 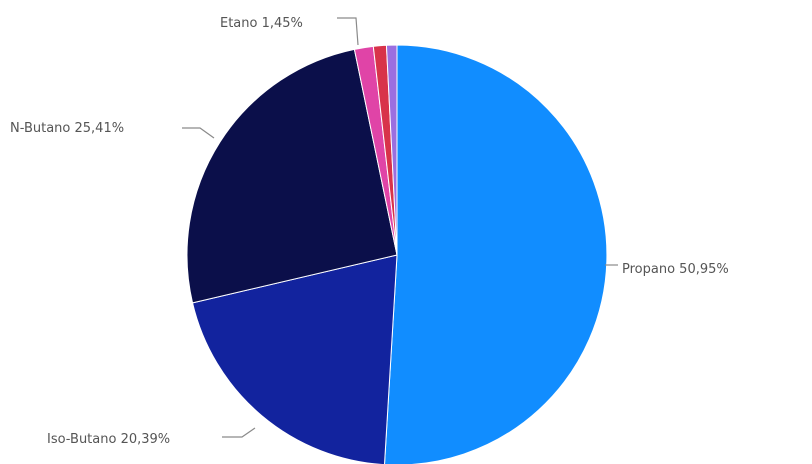 What do you see at coordinates (239, 432) in the screenshot?
I see `leader-line-iso-butano` at bounding box center [239, 432].